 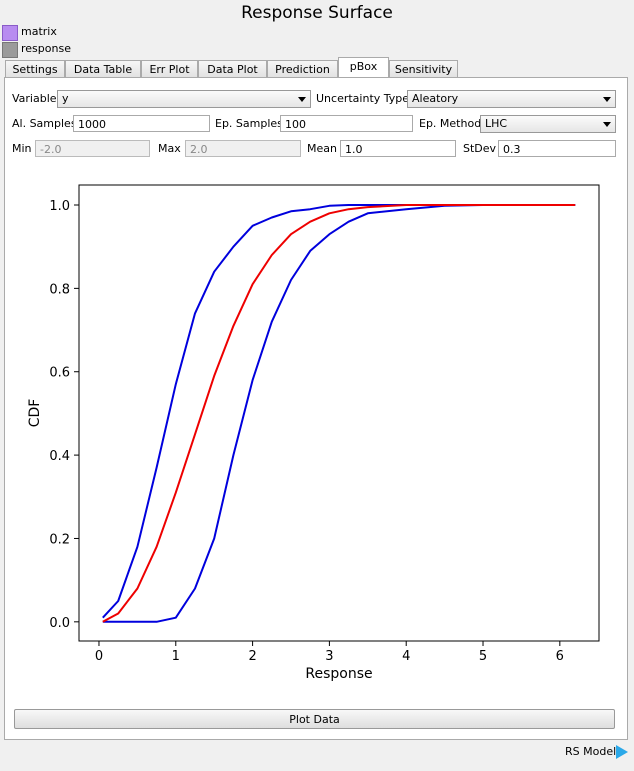 I want to click on field-label: Al. Samples, so click(x=44, y=123).